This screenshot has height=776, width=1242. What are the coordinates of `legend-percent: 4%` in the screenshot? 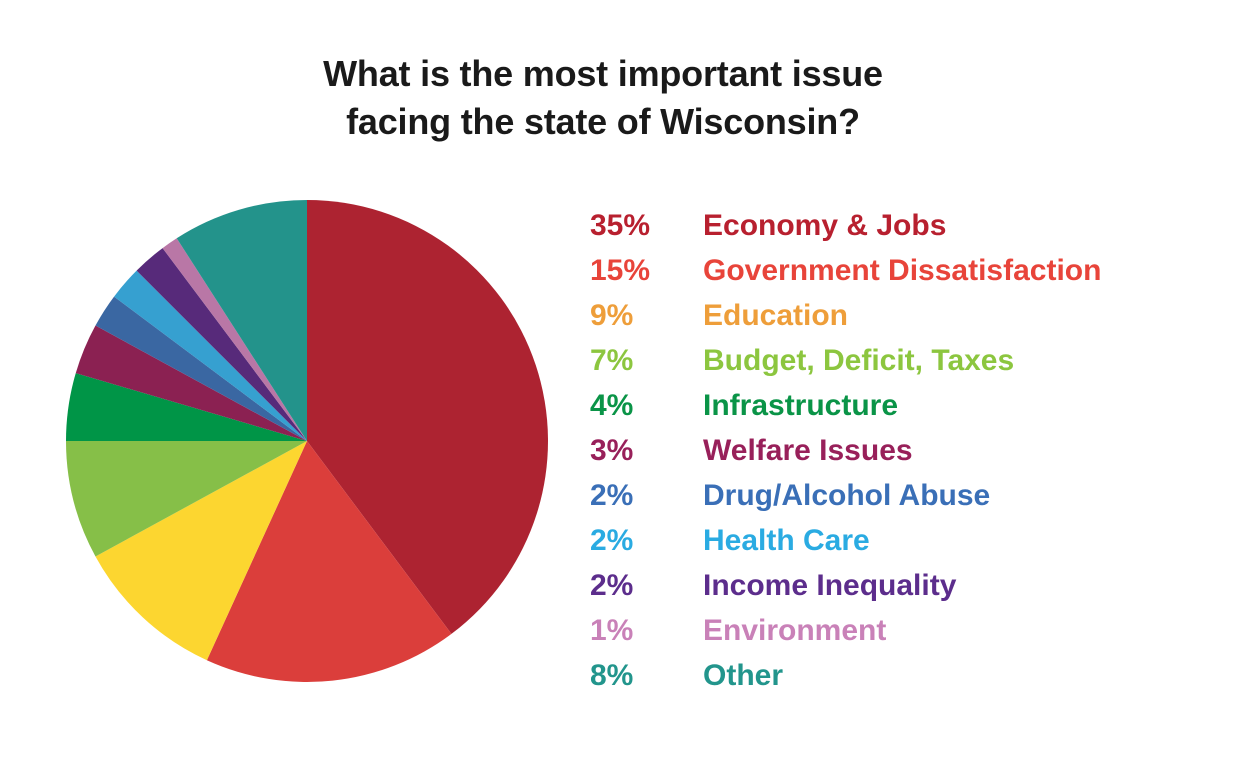 It's located at (612, 405).